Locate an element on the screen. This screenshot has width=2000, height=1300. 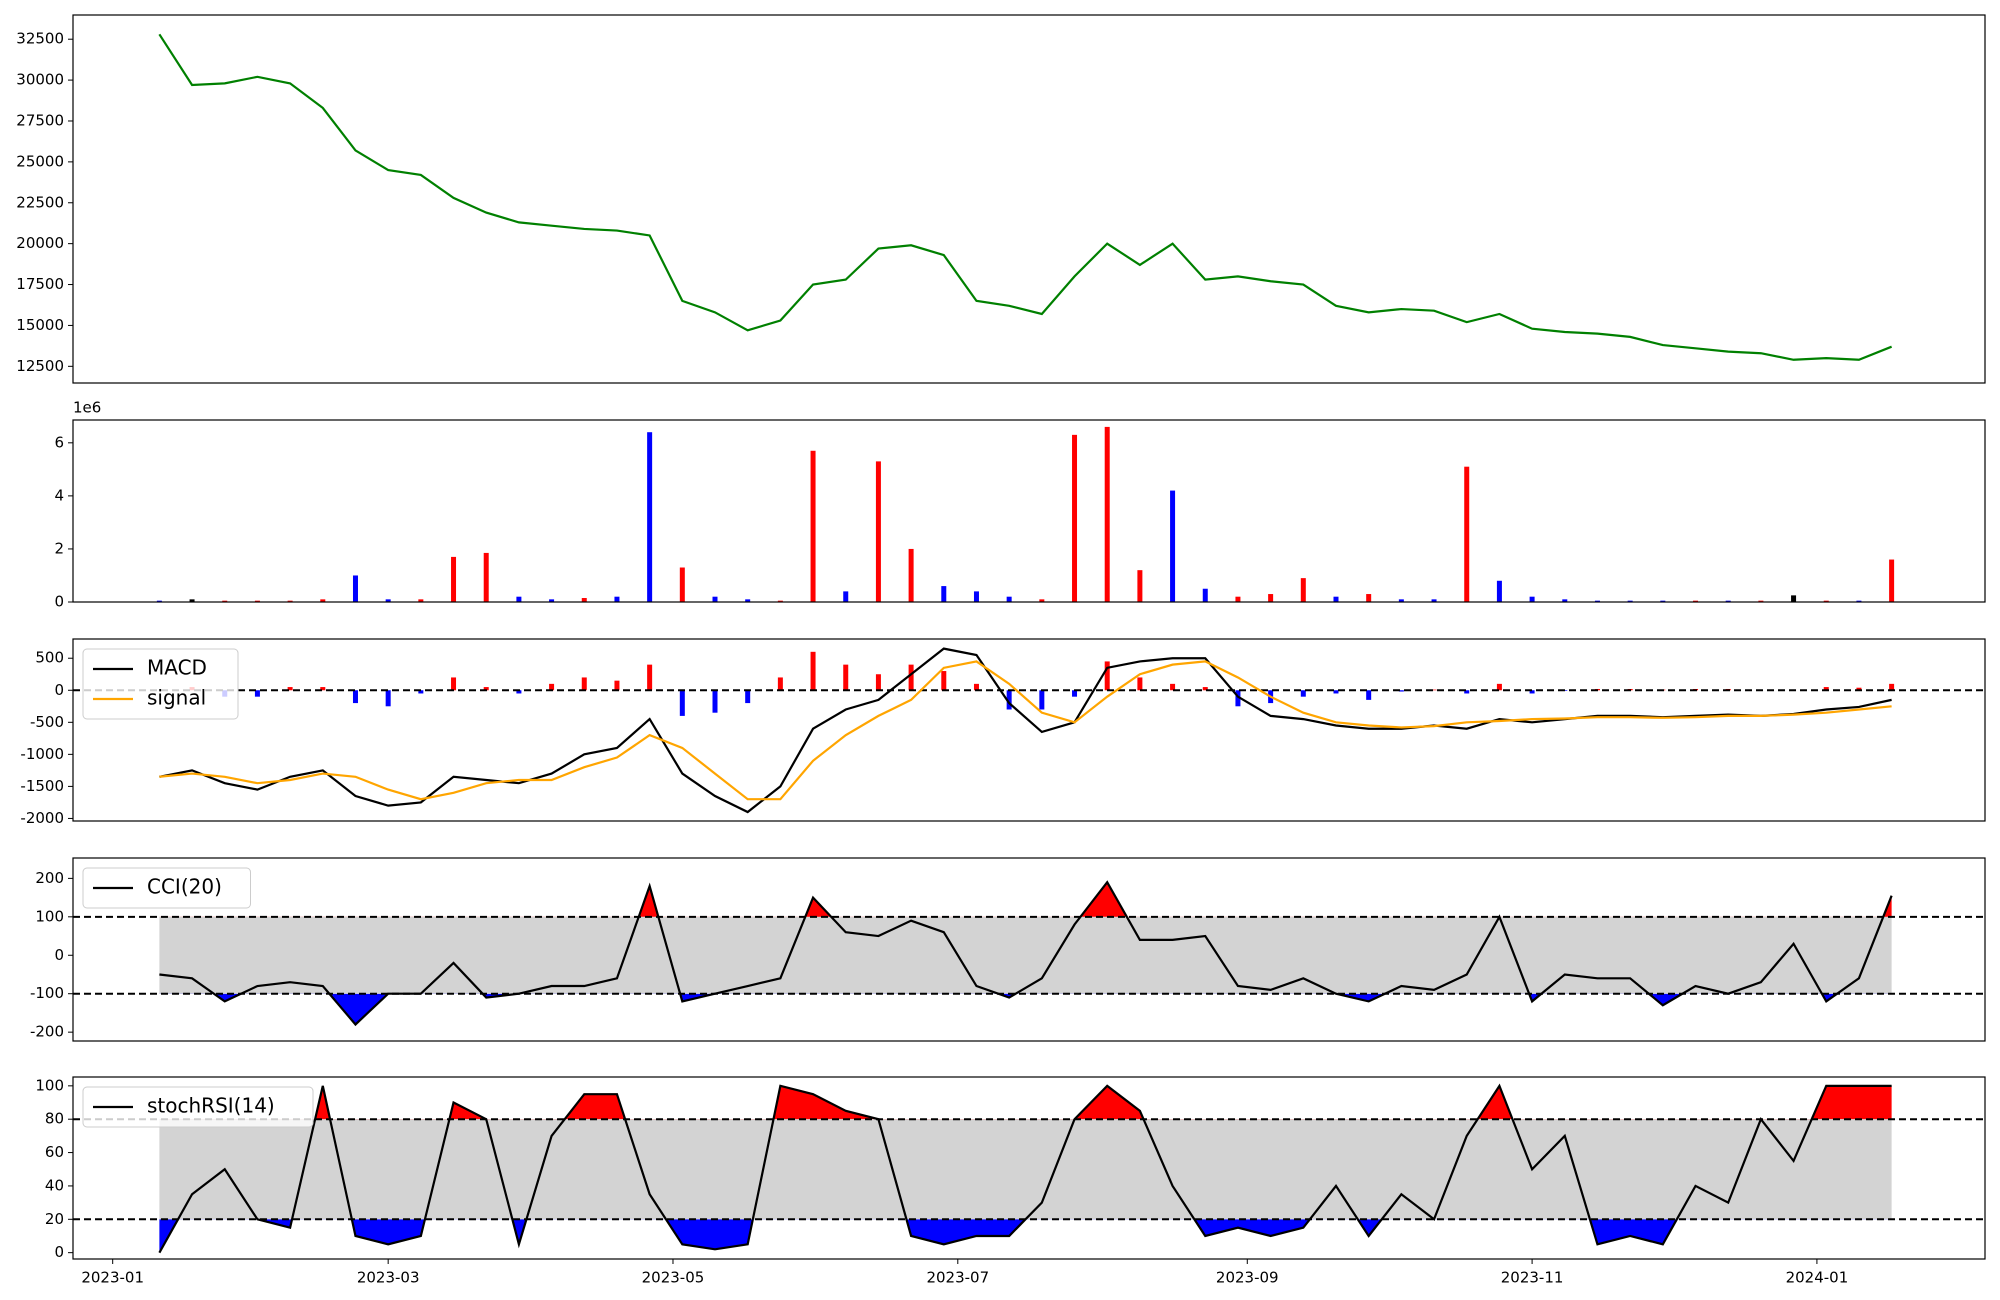
y-tick-label: 12500 is located at coordinates (40, 366).